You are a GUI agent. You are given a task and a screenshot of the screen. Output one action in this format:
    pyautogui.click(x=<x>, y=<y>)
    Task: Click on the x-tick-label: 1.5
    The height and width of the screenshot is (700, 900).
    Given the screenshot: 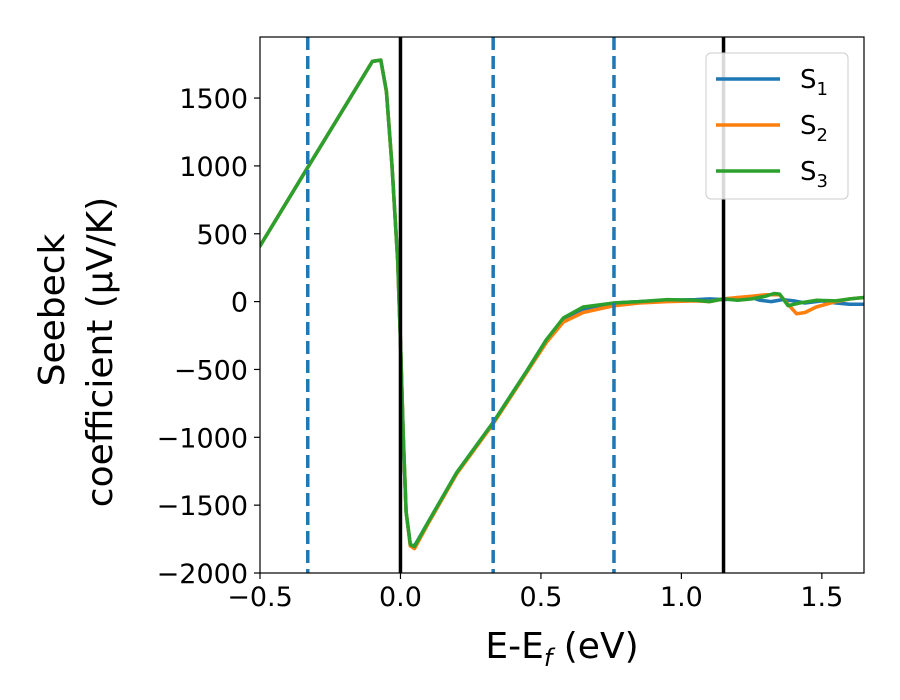 What is the action you would take?
    pyautogui.click(x=821, y=597)
    